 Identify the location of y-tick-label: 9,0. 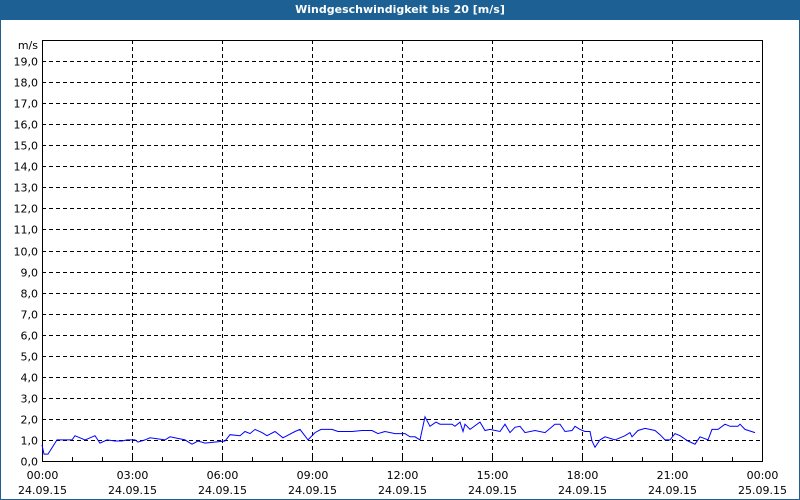
(30, 273).